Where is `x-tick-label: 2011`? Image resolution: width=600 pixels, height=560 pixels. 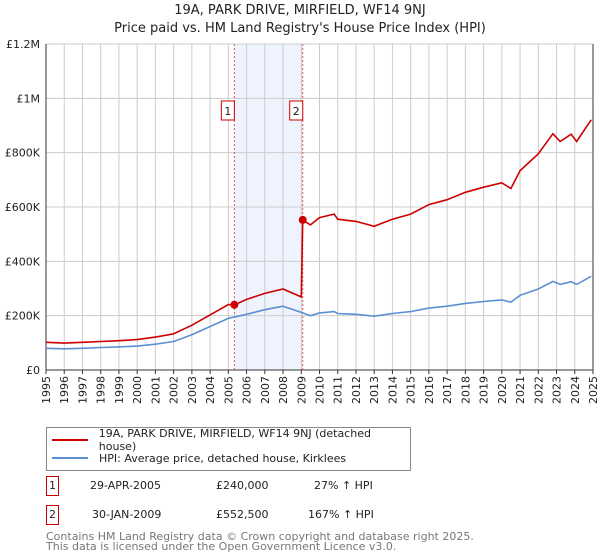
x-tick-label: 2011 is located at coordinates (338, 390).